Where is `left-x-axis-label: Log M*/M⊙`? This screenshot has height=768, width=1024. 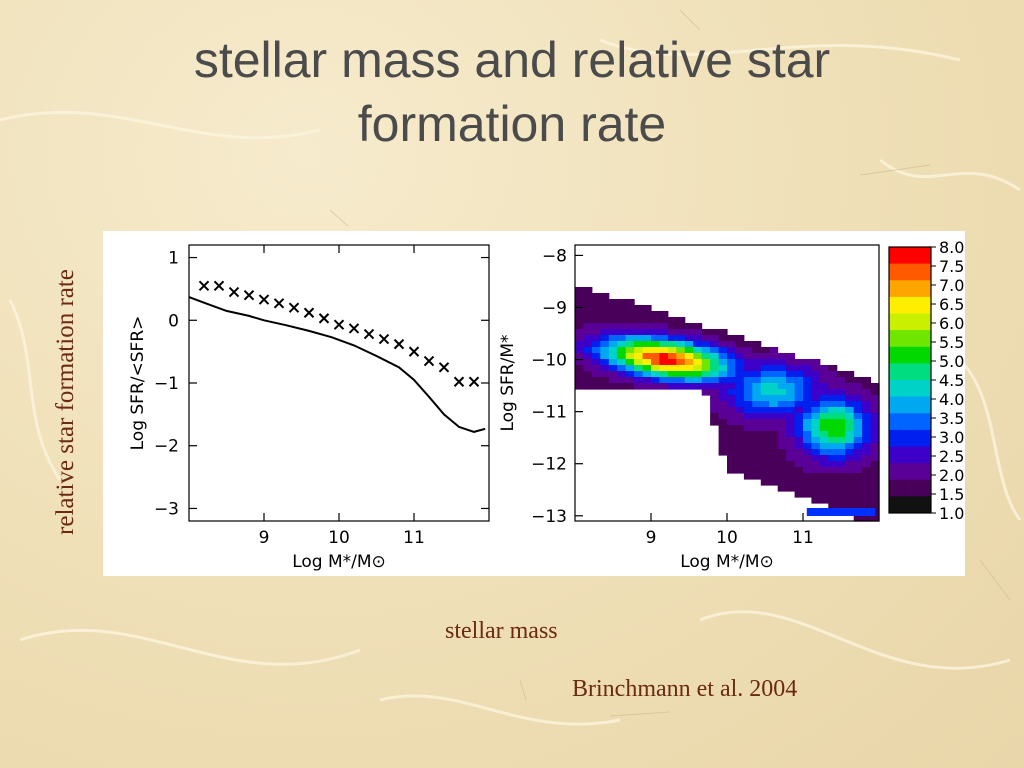 left-x-axis-label: Log M*/M⊙ is located at coordinates (339, 562).